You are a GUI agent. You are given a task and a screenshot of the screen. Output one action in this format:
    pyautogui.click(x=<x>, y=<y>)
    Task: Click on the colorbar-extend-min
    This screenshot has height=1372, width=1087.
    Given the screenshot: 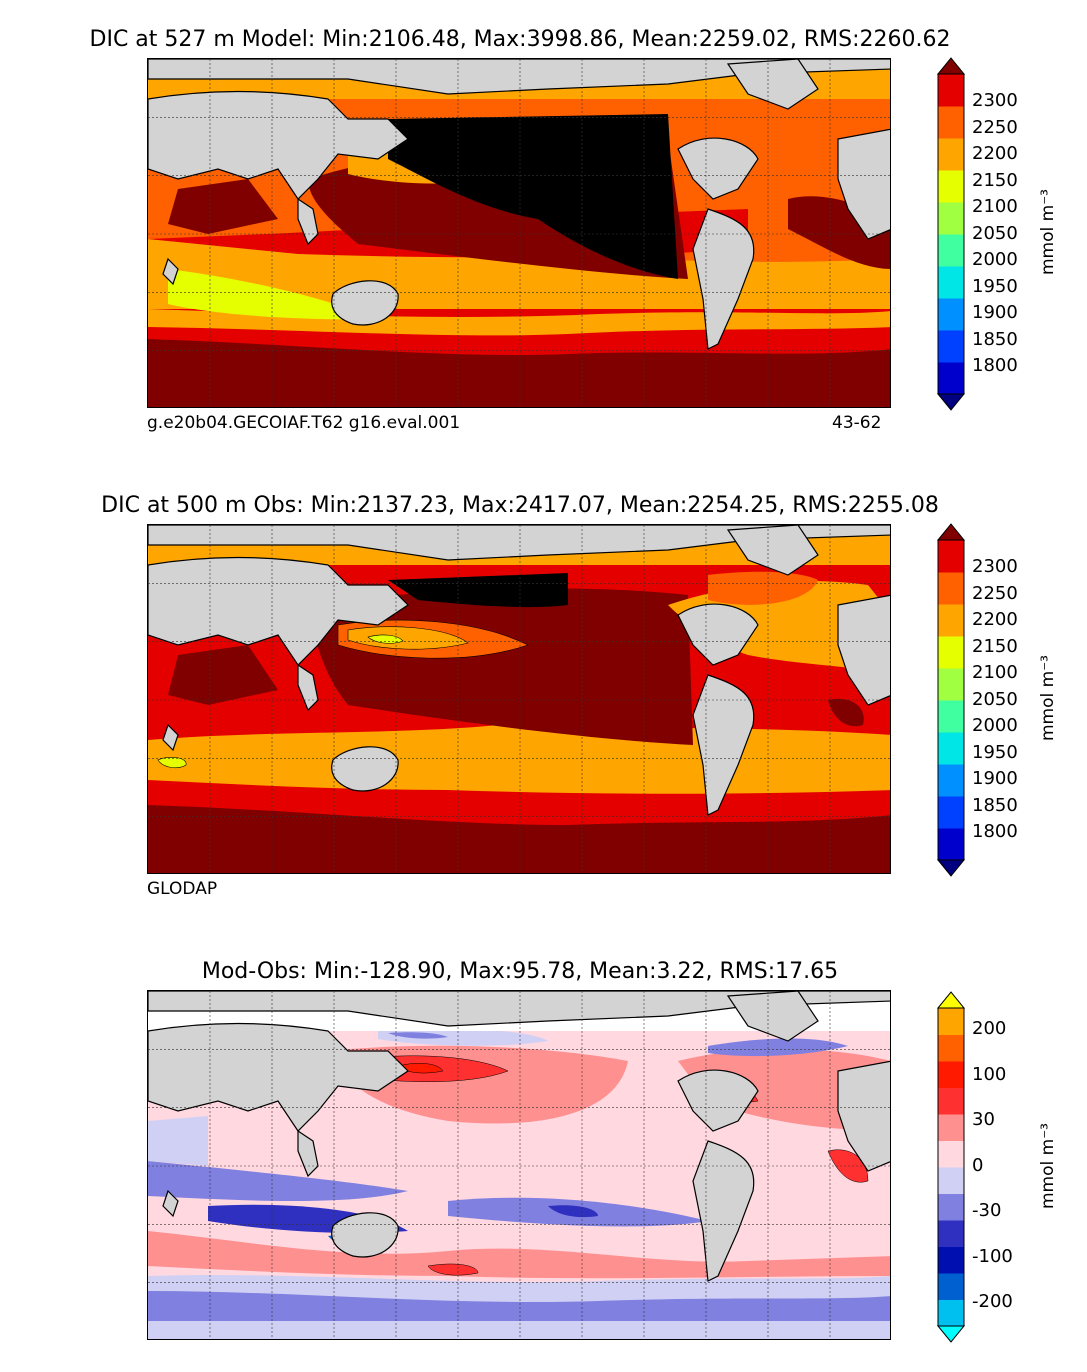 What is the action you would take?
    pyautogui.click(x=951, y=1334)
    